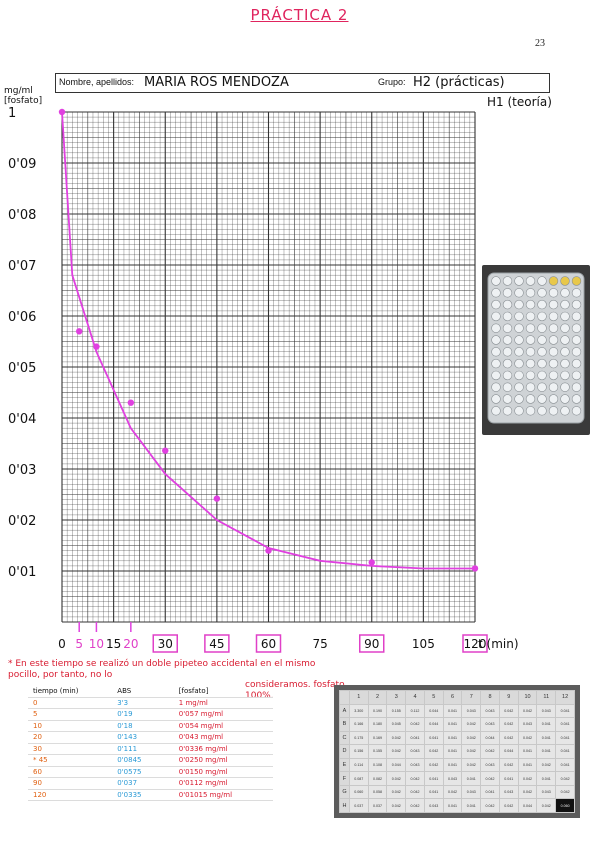 The width and height of the screenshot is (599, 848). What do you see at coordinates (79, 644) in the screenshot?
I see `x-tick-label: 5` at bounding box center [79, 644].